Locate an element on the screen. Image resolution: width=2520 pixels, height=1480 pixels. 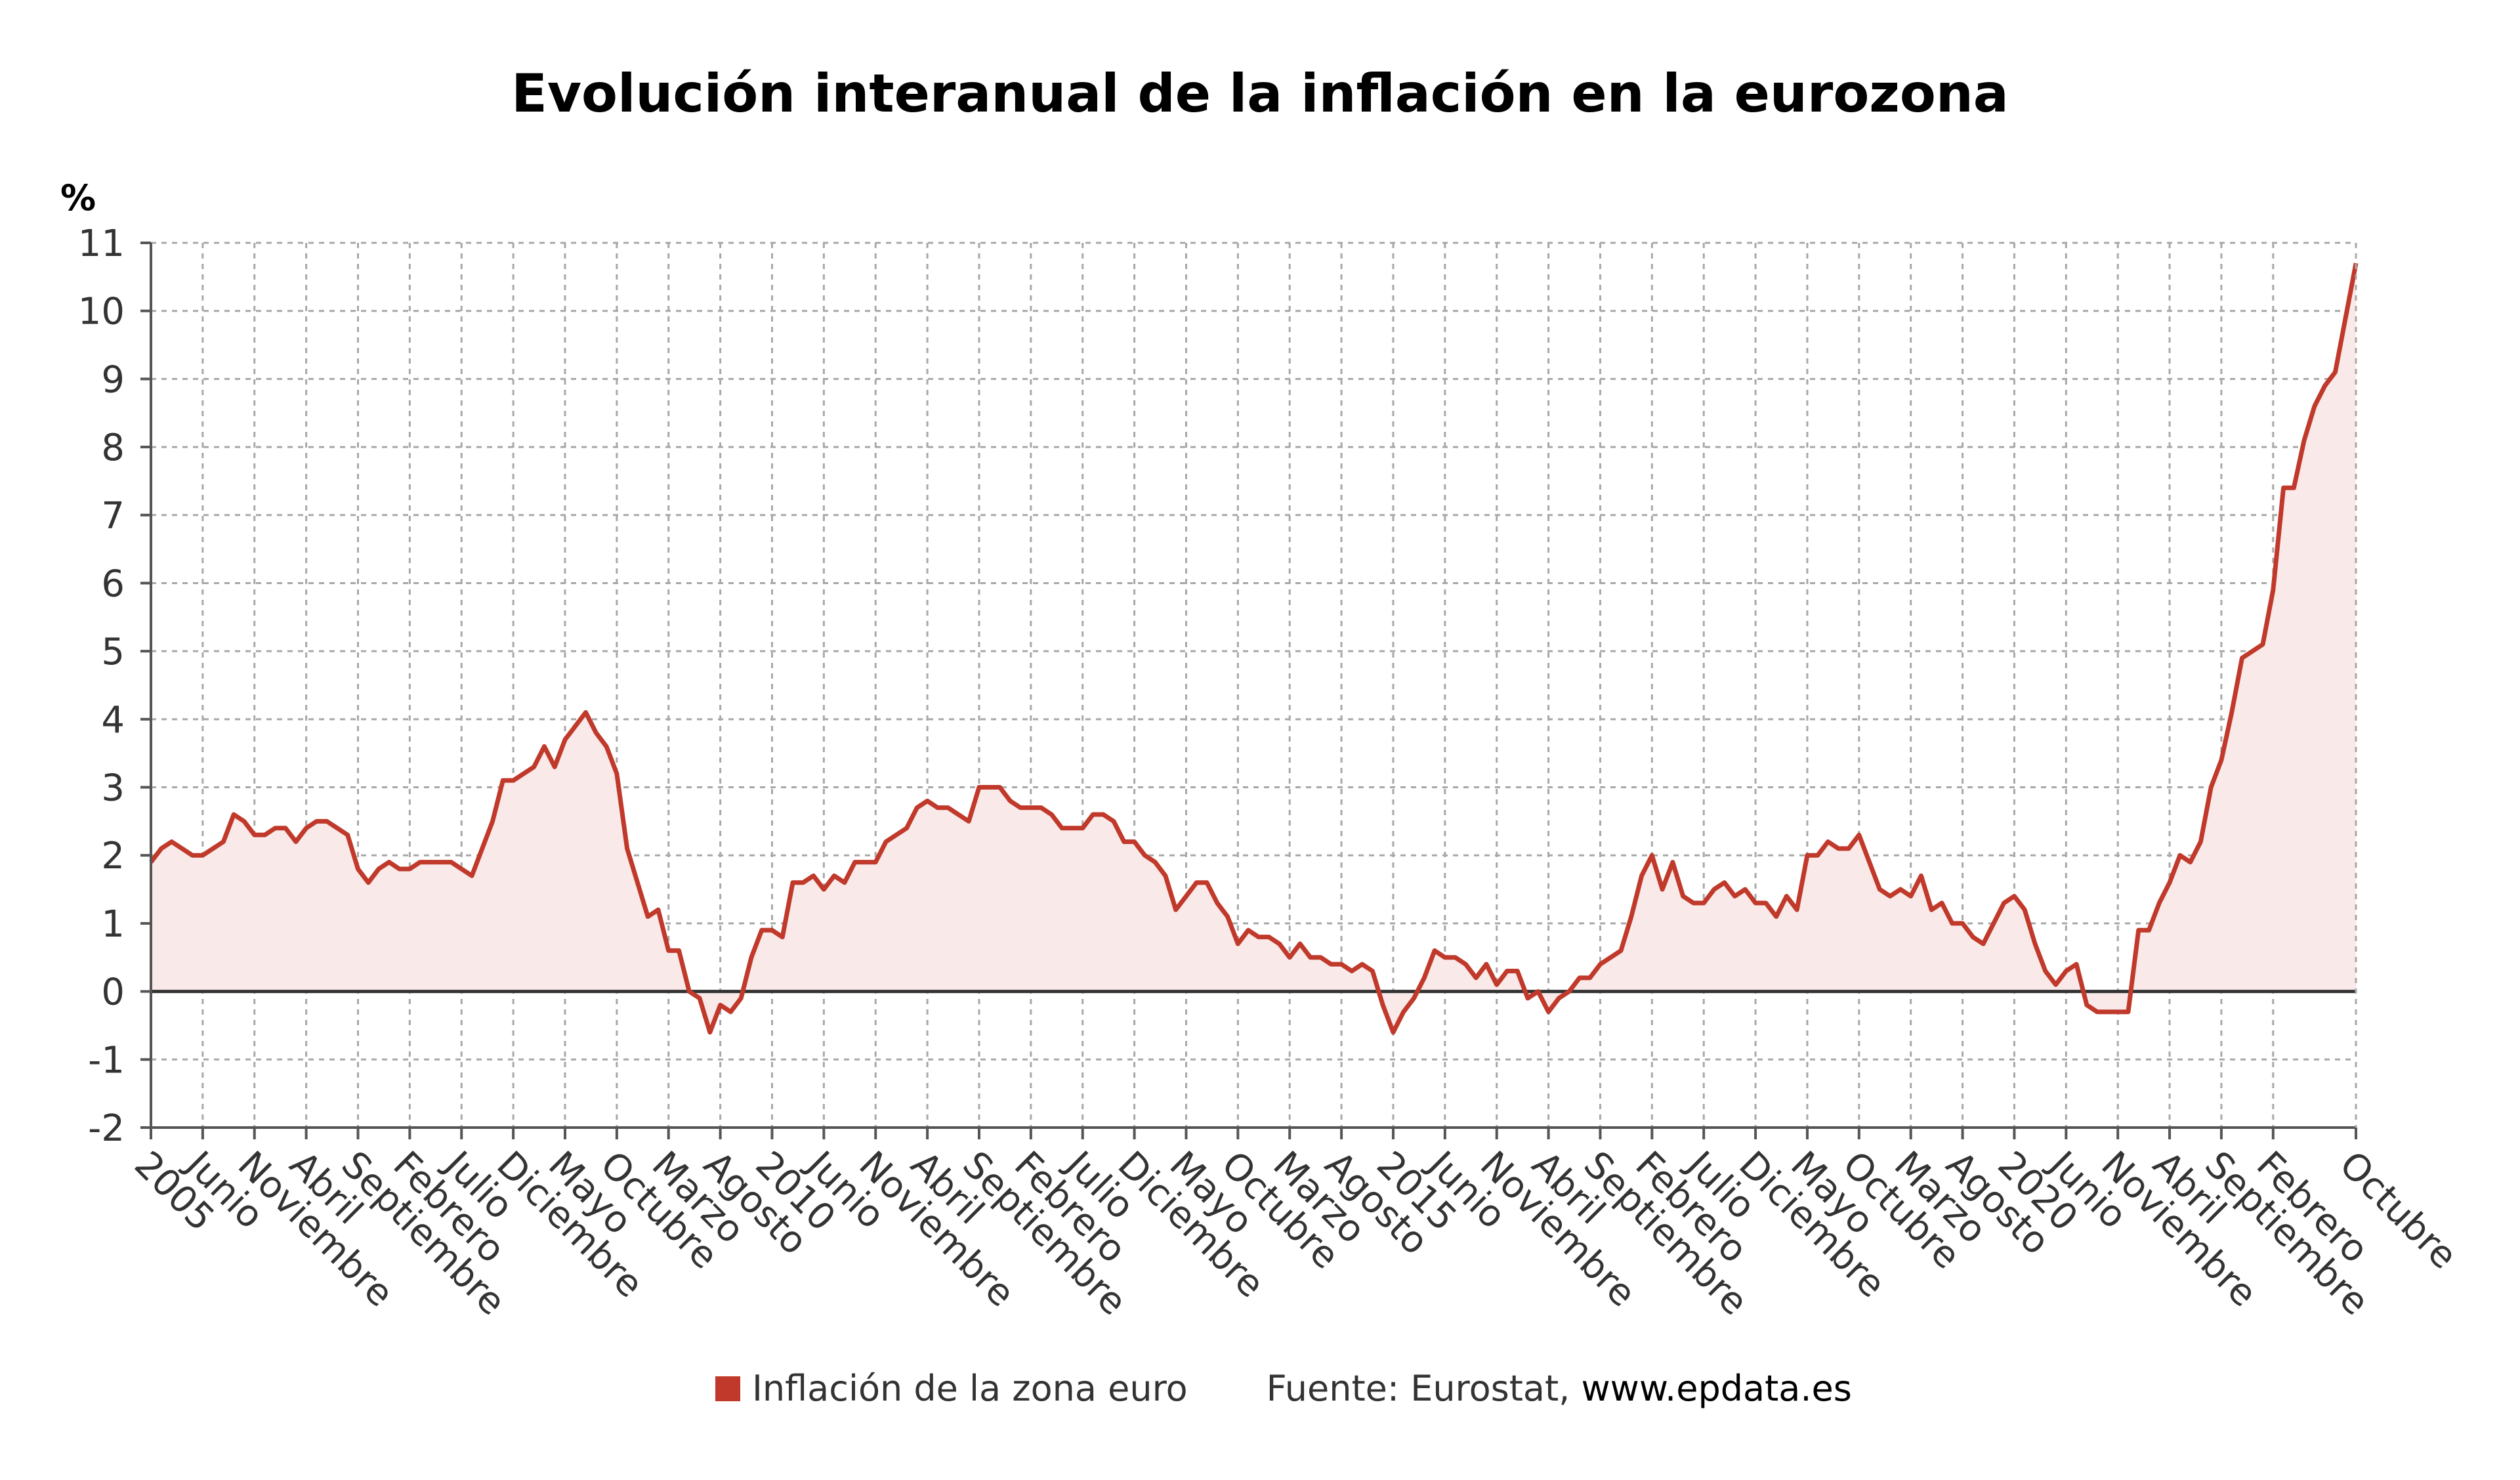
y-tick-label: 2 is located at coordinates (113, 856).